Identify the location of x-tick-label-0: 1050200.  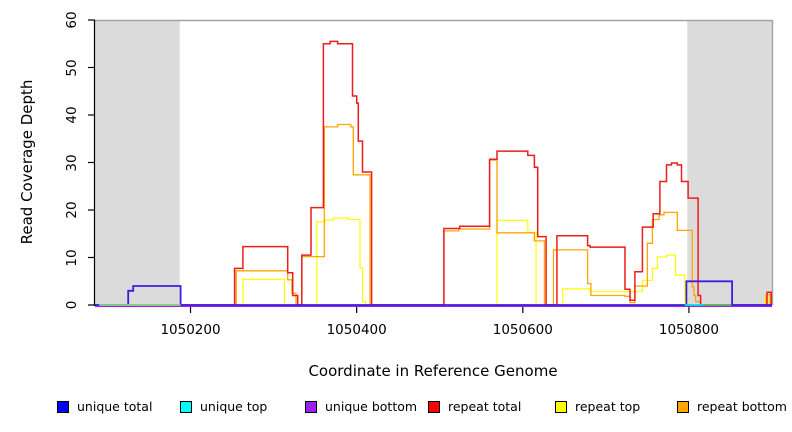
(190, 330).